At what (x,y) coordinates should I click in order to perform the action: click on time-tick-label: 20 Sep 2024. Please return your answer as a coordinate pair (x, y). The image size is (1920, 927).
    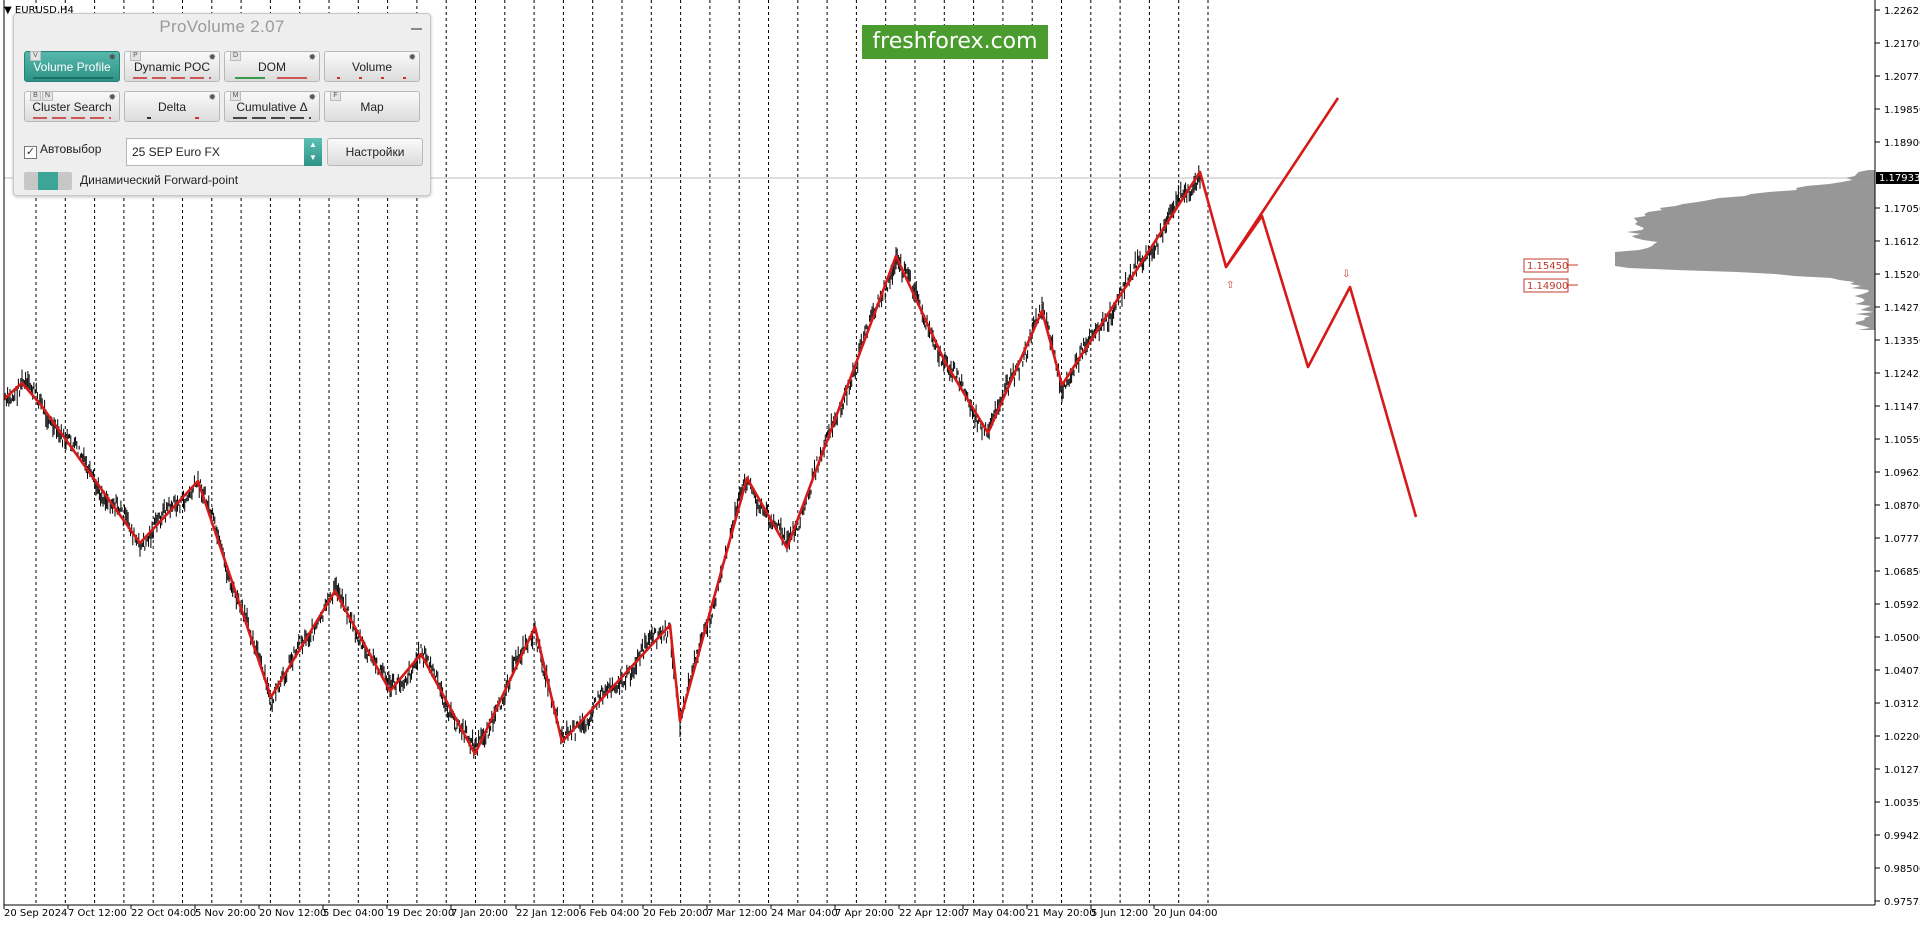
    Looking at the image, I should click on (35, 913).